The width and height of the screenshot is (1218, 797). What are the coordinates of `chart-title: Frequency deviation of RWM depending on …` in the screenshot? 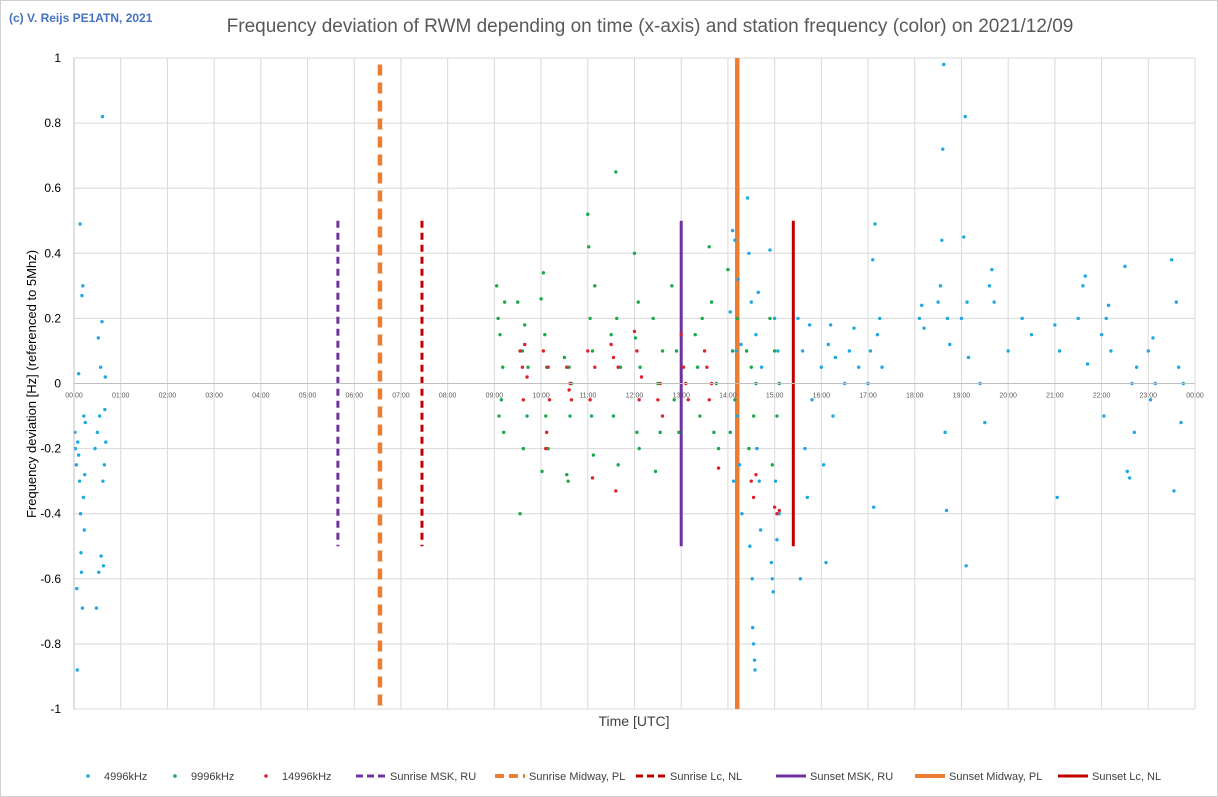 It's located at (650, 26).